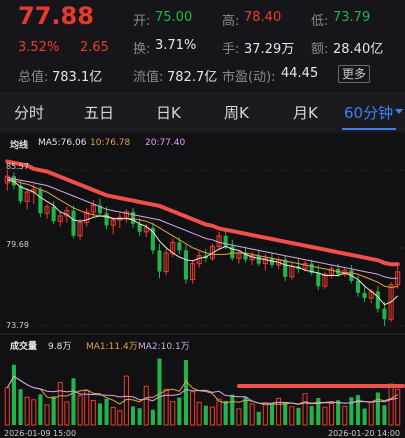  I want to click on tab-60-minute: 60分钟, so click(369, 113).